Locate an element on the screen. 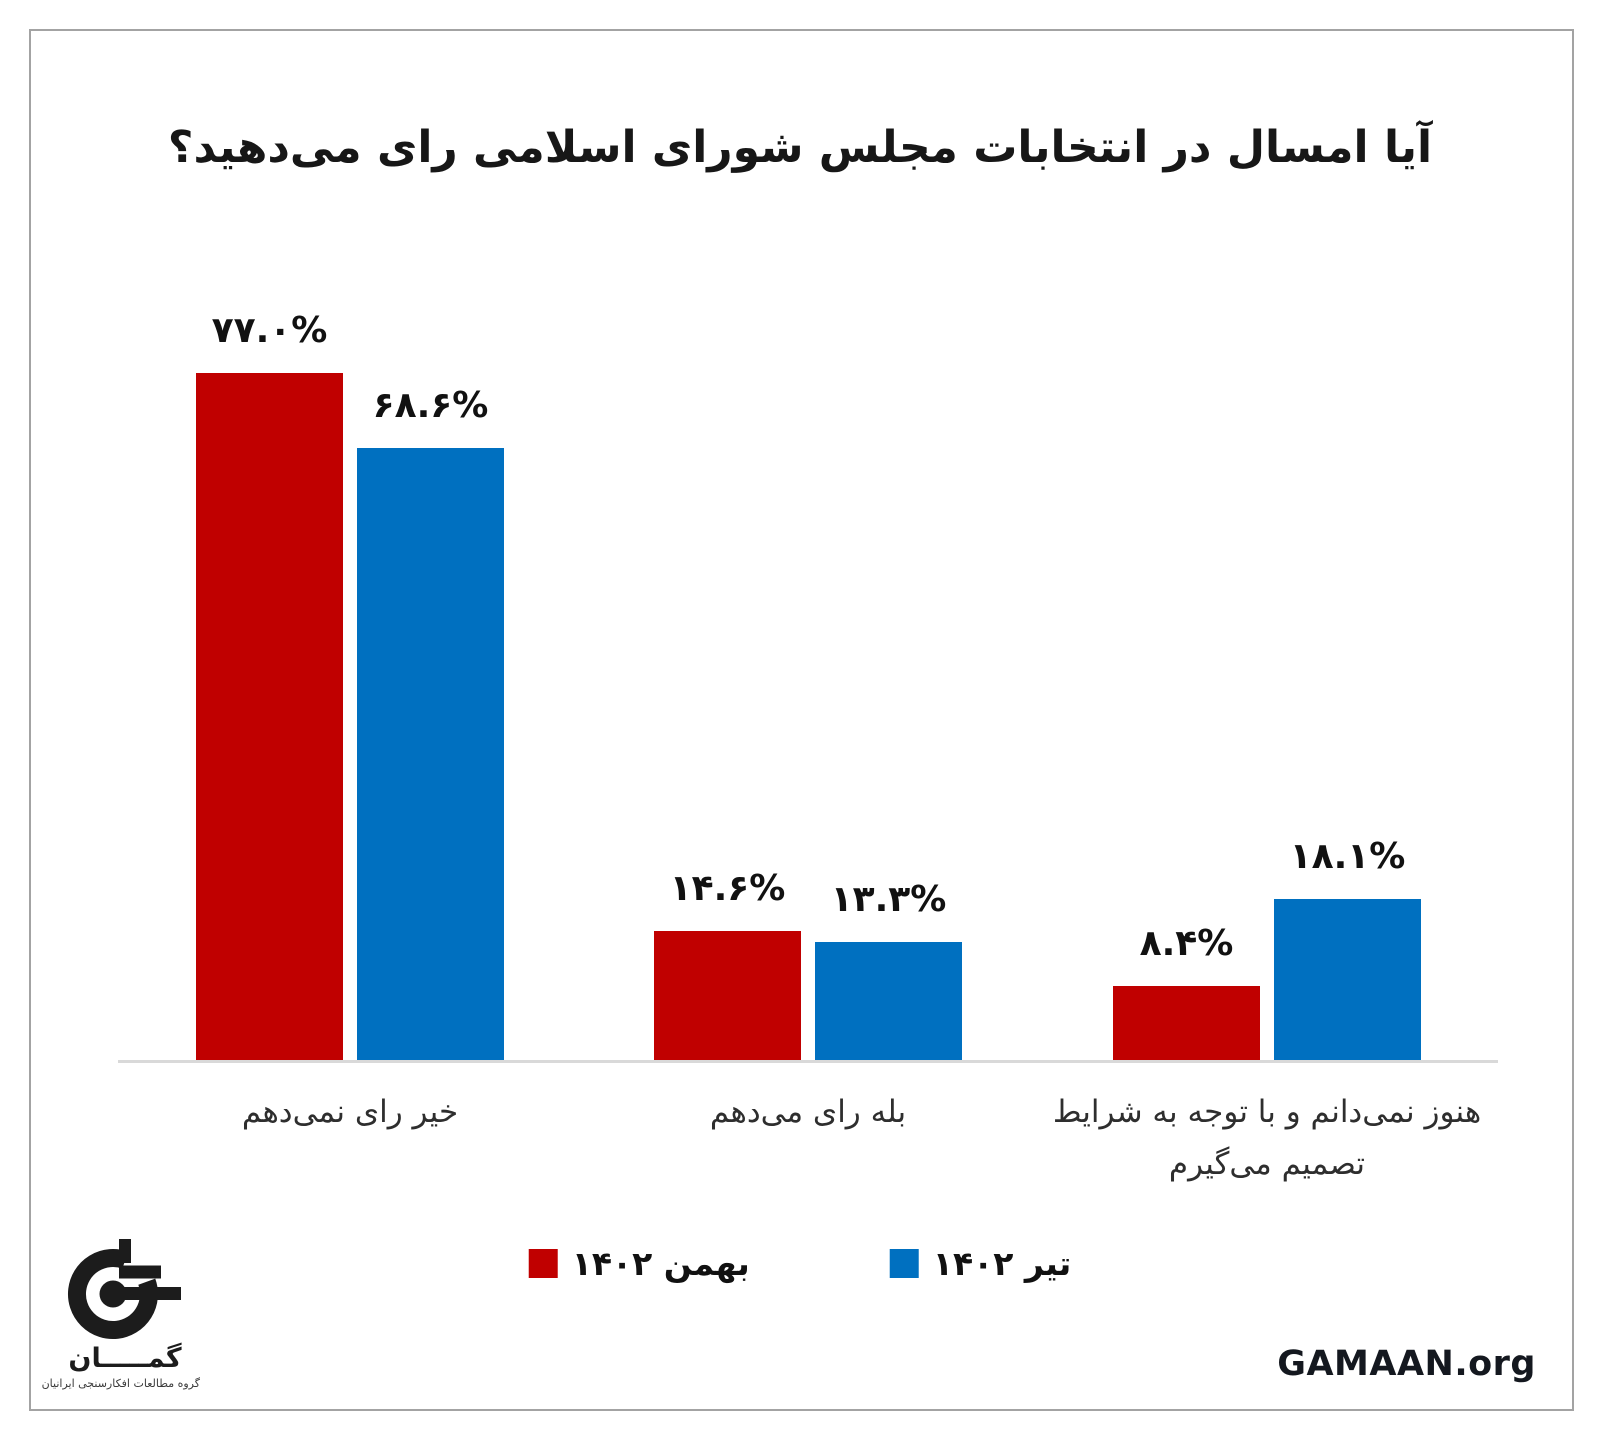 This screenshot has height=1434, width=1600. legend-swatch-blue-icon is located at coordinates (904, 1263).